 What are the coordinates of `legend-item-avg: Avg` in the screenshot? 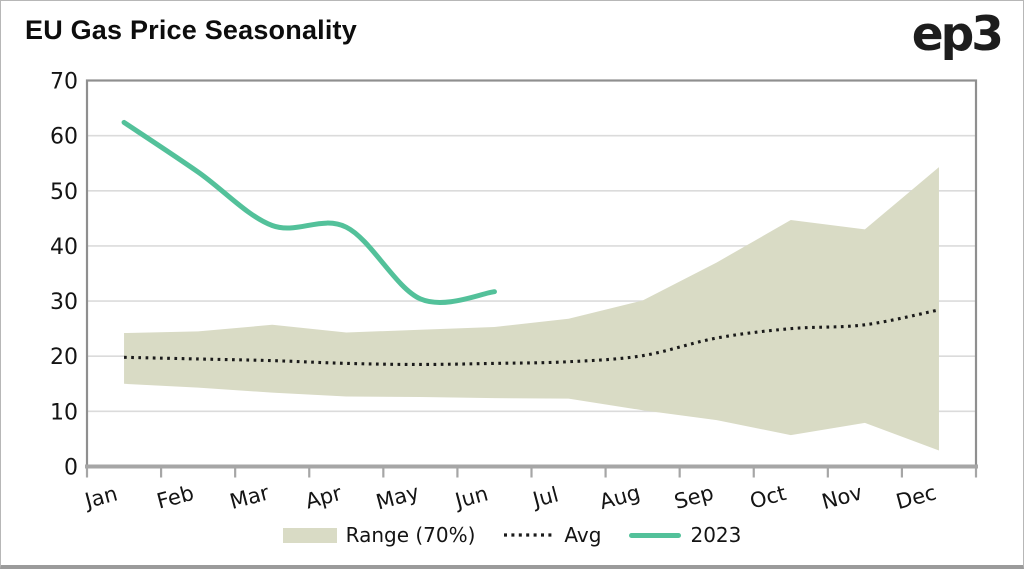 It's located at (552, 535).